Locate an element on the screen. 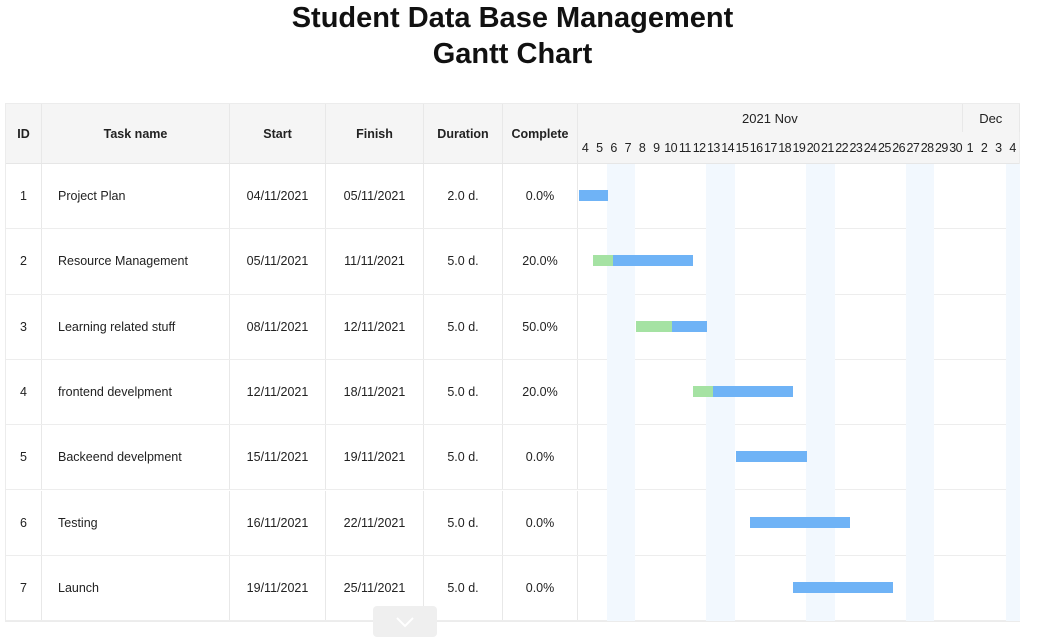  cell-name: Backeend develpment is located at coordinates (136, 457).